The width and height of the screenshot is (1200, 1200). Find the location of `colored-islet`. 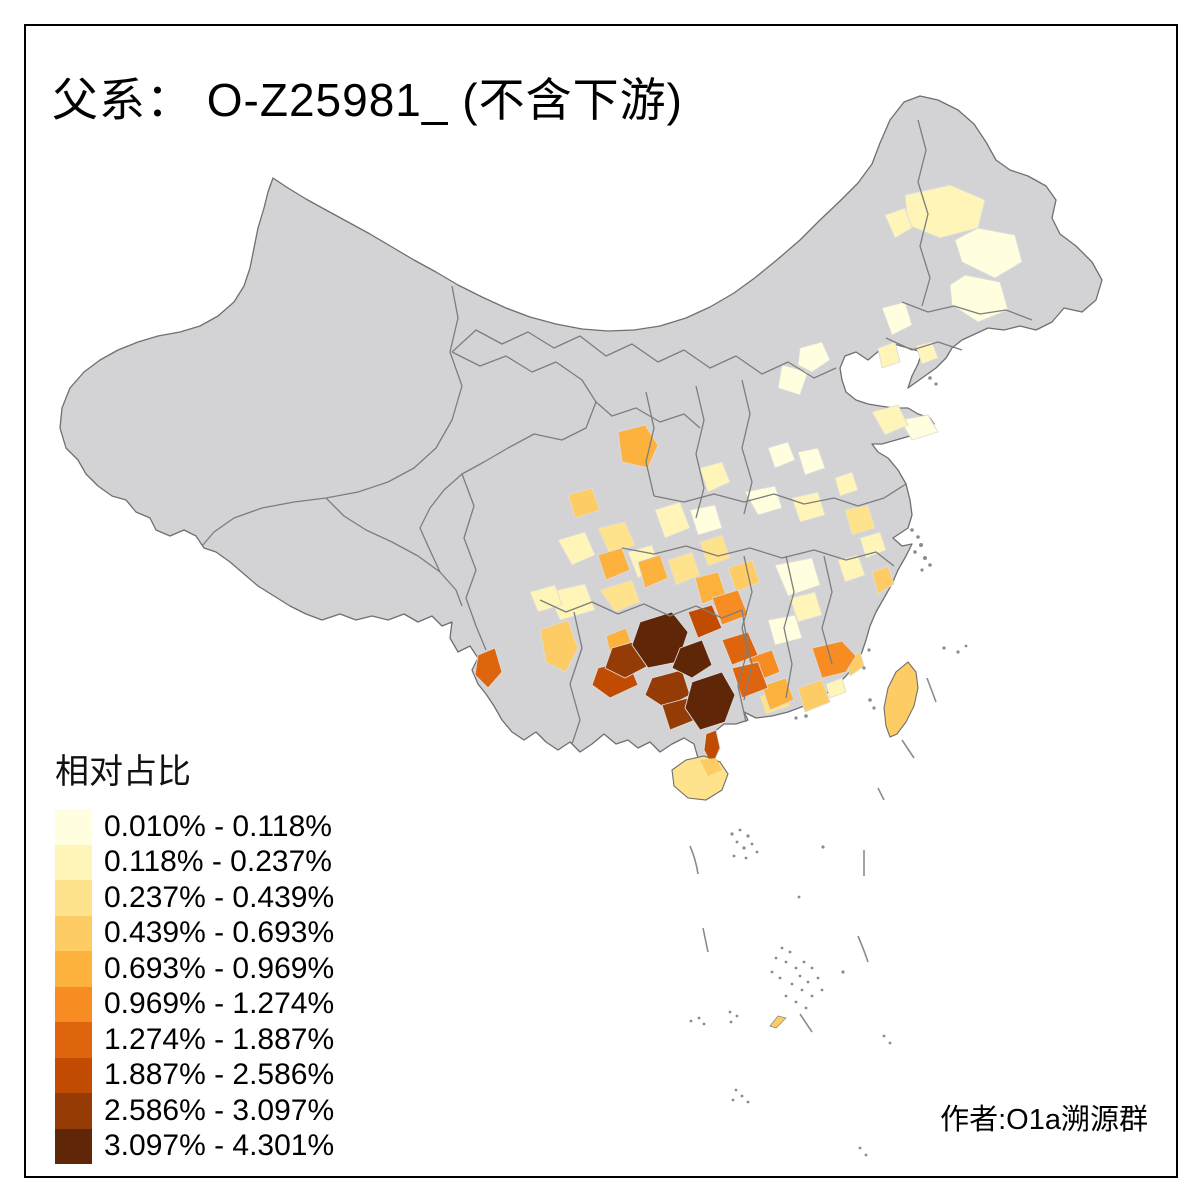

colored-islet is located at coordinates (778, 1022).